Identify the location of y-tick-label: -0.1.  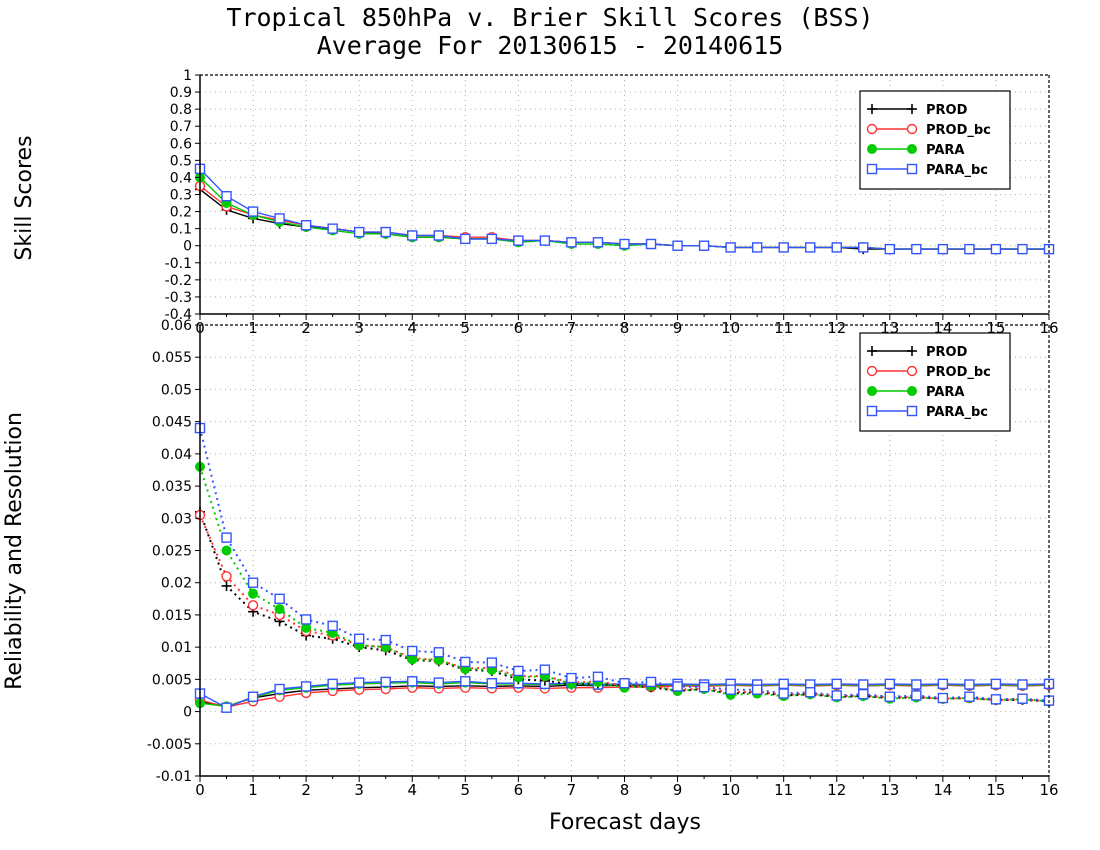
(178, 264).